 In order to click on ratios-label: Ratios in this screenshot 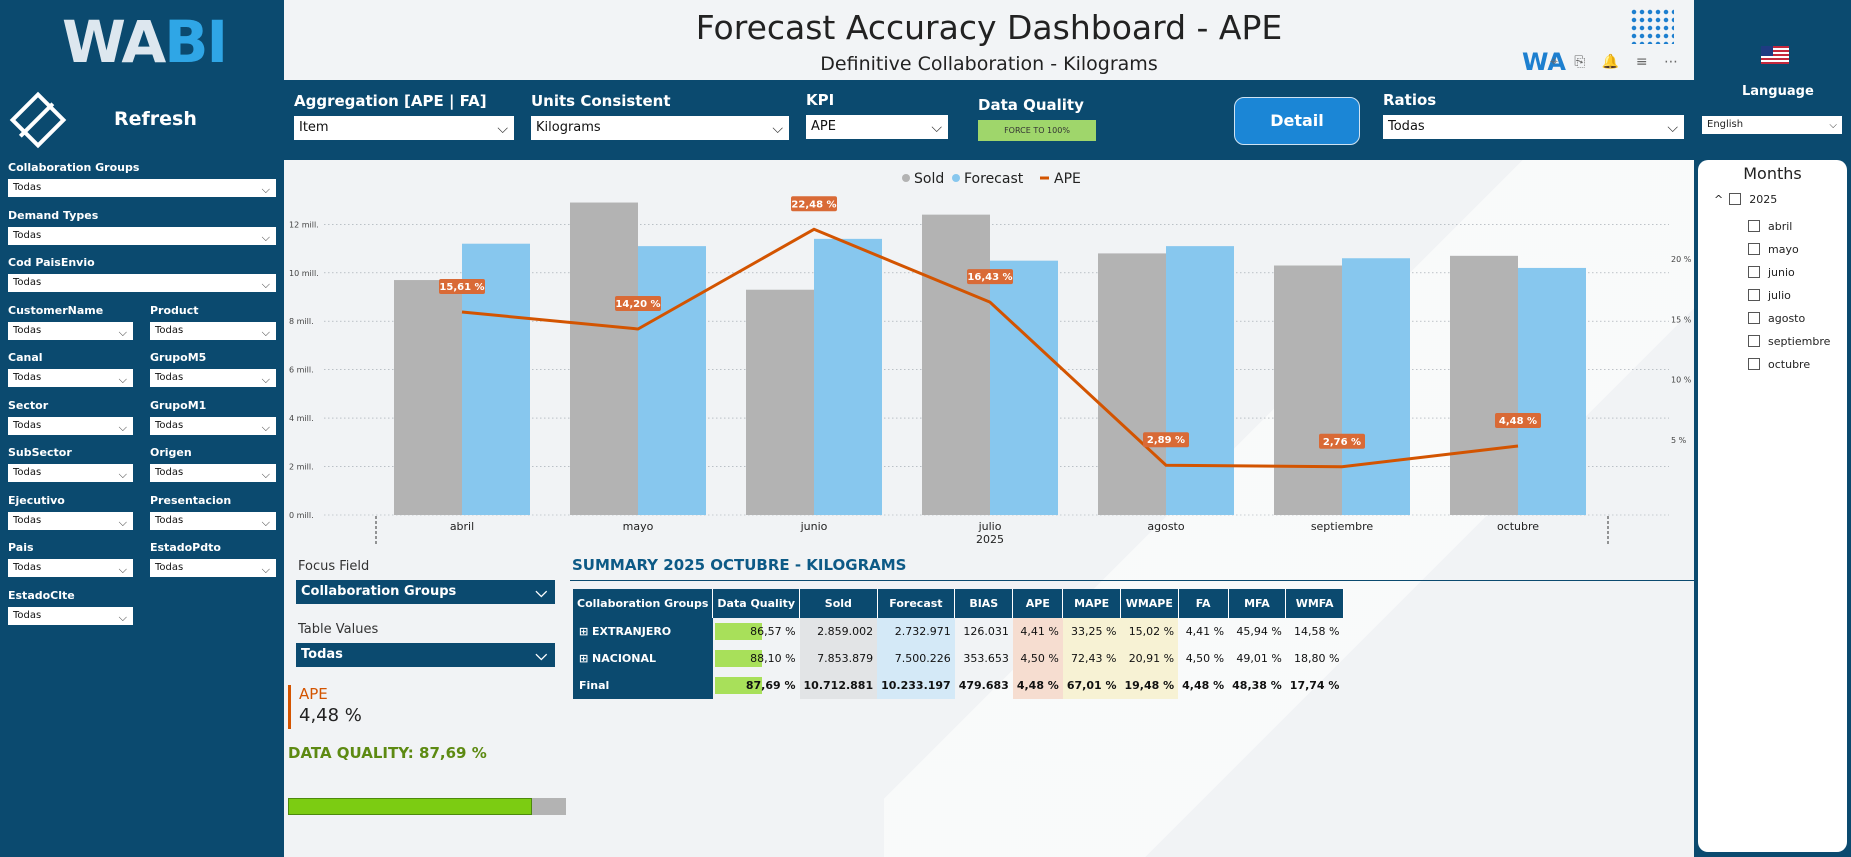, I will do `click(1410, 100)`.